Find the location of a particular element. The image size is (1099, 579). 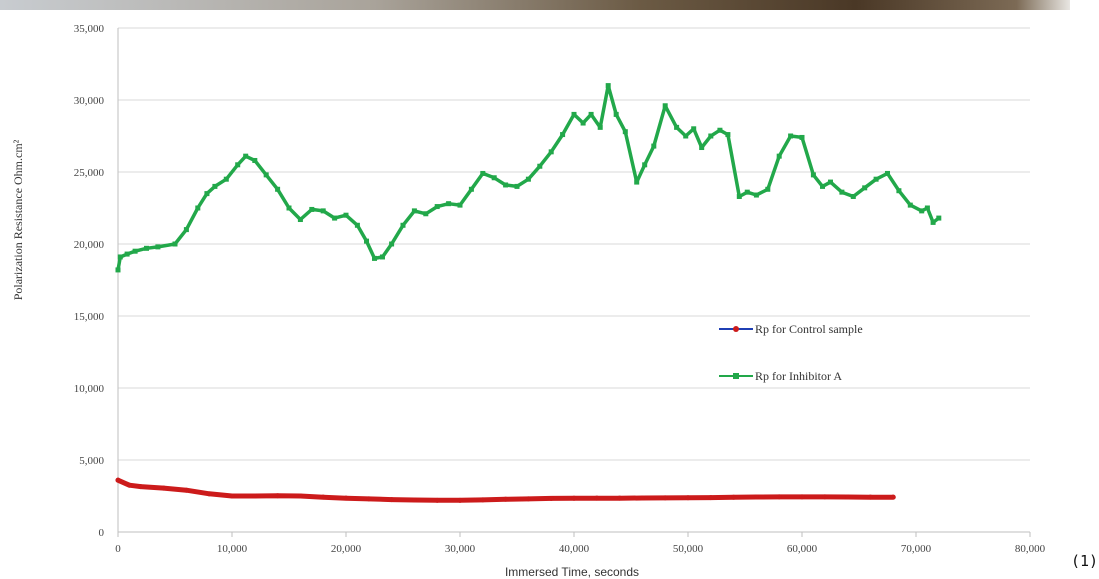

legend-label-inhibitor: Rp for Inhibitor A is located at coordinates (798, 376).